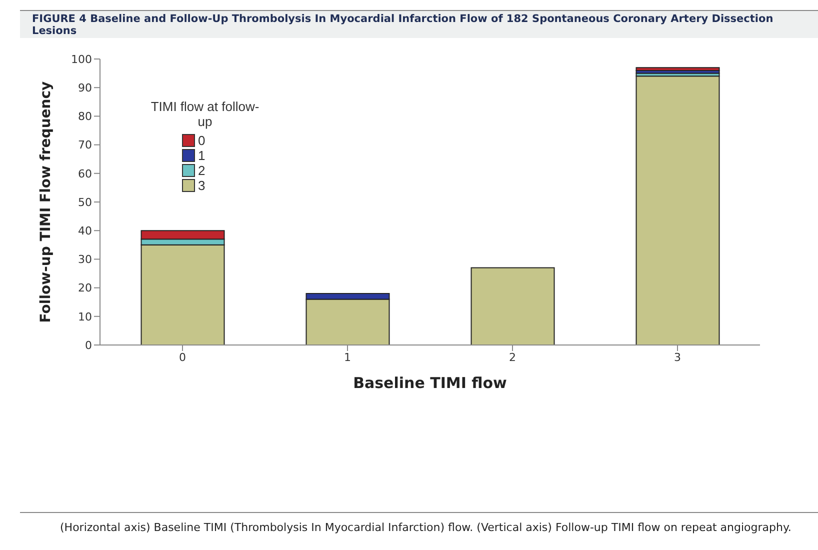 This screenshot has width=818, height=550. What do you see at coordinates (202, 140) in the screenshot?
I see `legend-label: 0` at bounding box center [202, 140].